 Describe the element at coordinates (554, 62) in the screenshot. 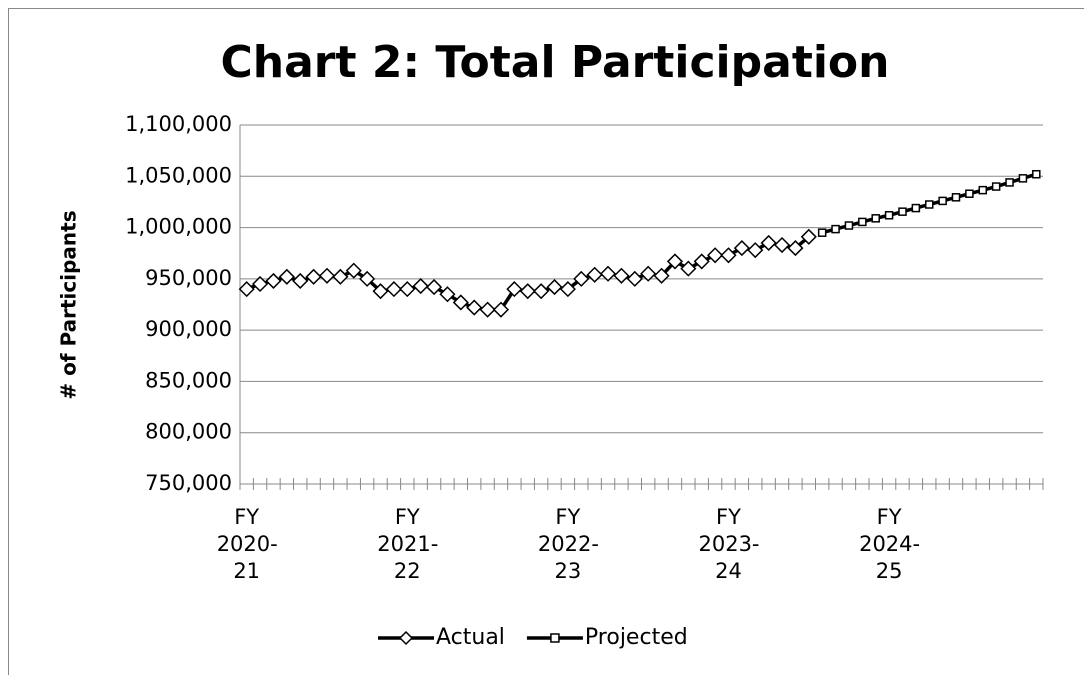

I see `chart-title: Chart 2: Total Participation` at that location.